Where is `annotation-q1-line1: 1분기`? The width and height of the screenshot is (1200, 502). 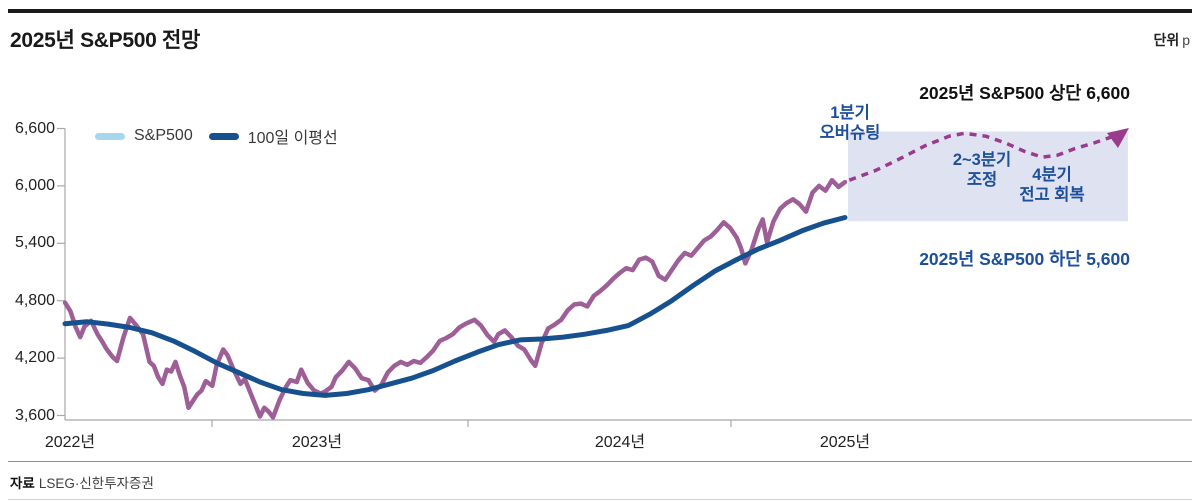 annotation-q1-line1: 1분기 is located at coordinates (850, 113).